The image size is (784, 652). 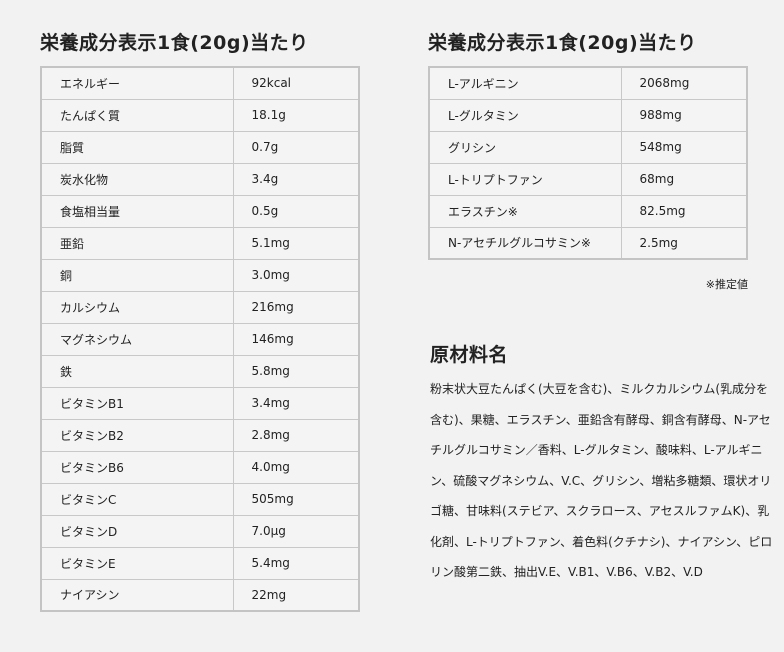 What do you see at coordinates (525, 211) in the screenshot?
I see `nutrient-name: エラスチン※` at bounding box center [525, 211].